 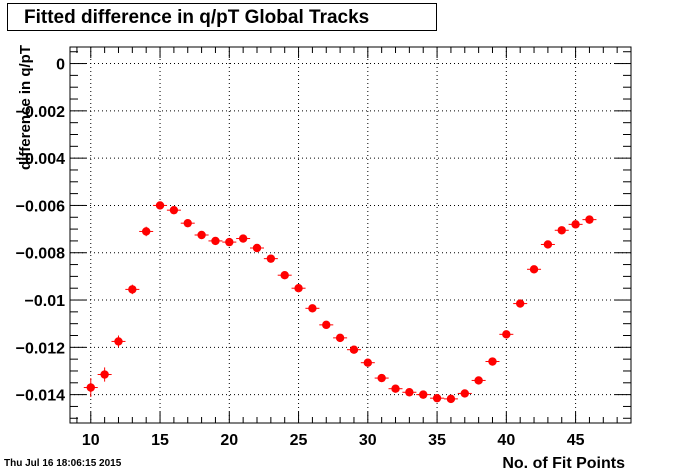 What do you see at coordinates (40, 206) in the screenshot?
I see `y-tick-label: −0.006` at bounding box center [40, 206].